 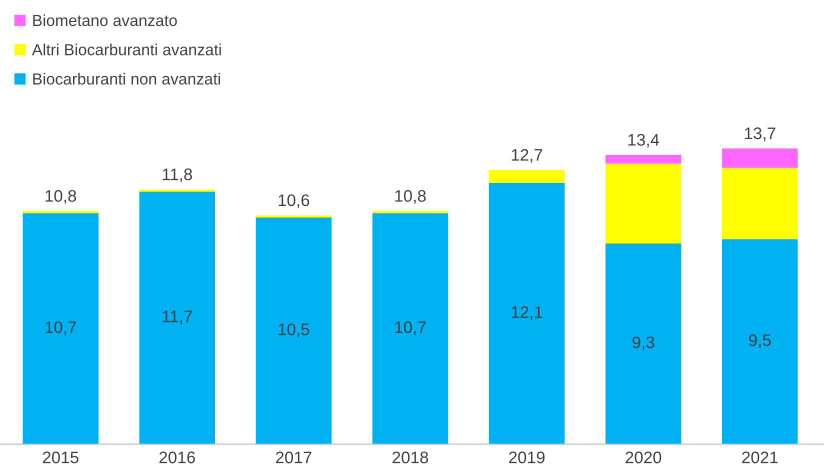 I want to click on data-label: 12,1, so click(x=527, y=313).